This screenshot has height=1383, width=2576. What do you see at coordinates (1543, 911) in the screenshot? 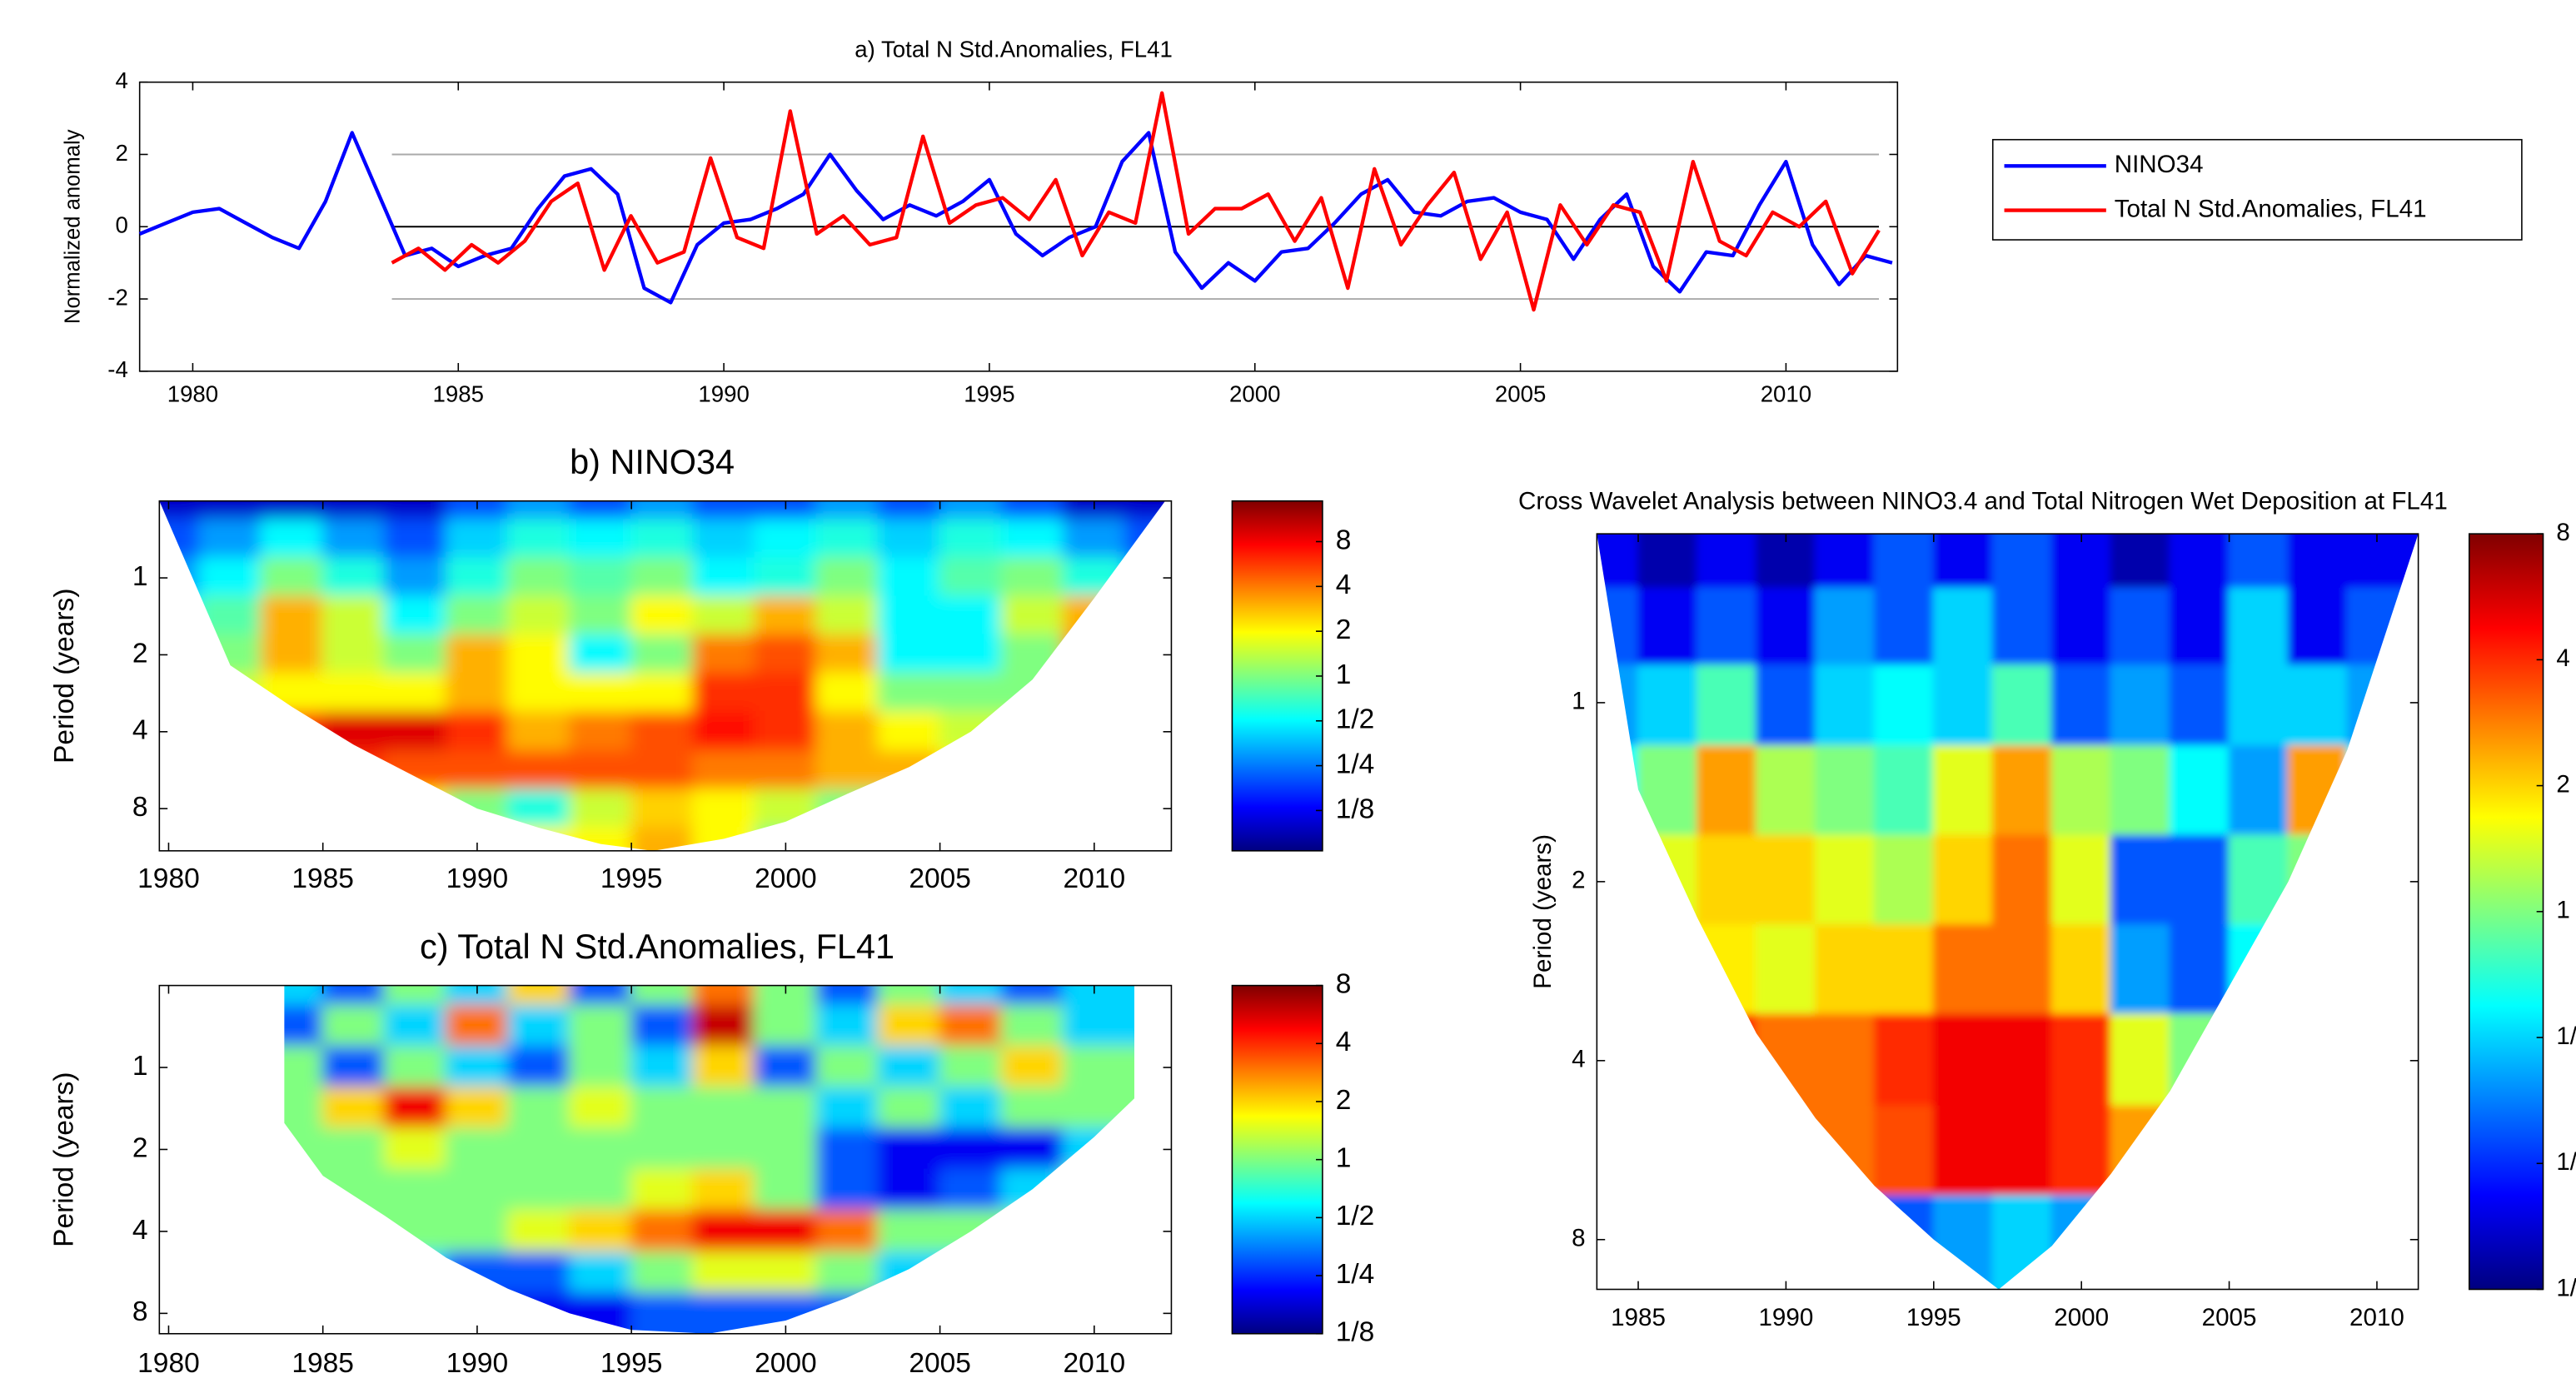
I see `y-axis-label: Period (years)` at bounding box center [1543, 911].